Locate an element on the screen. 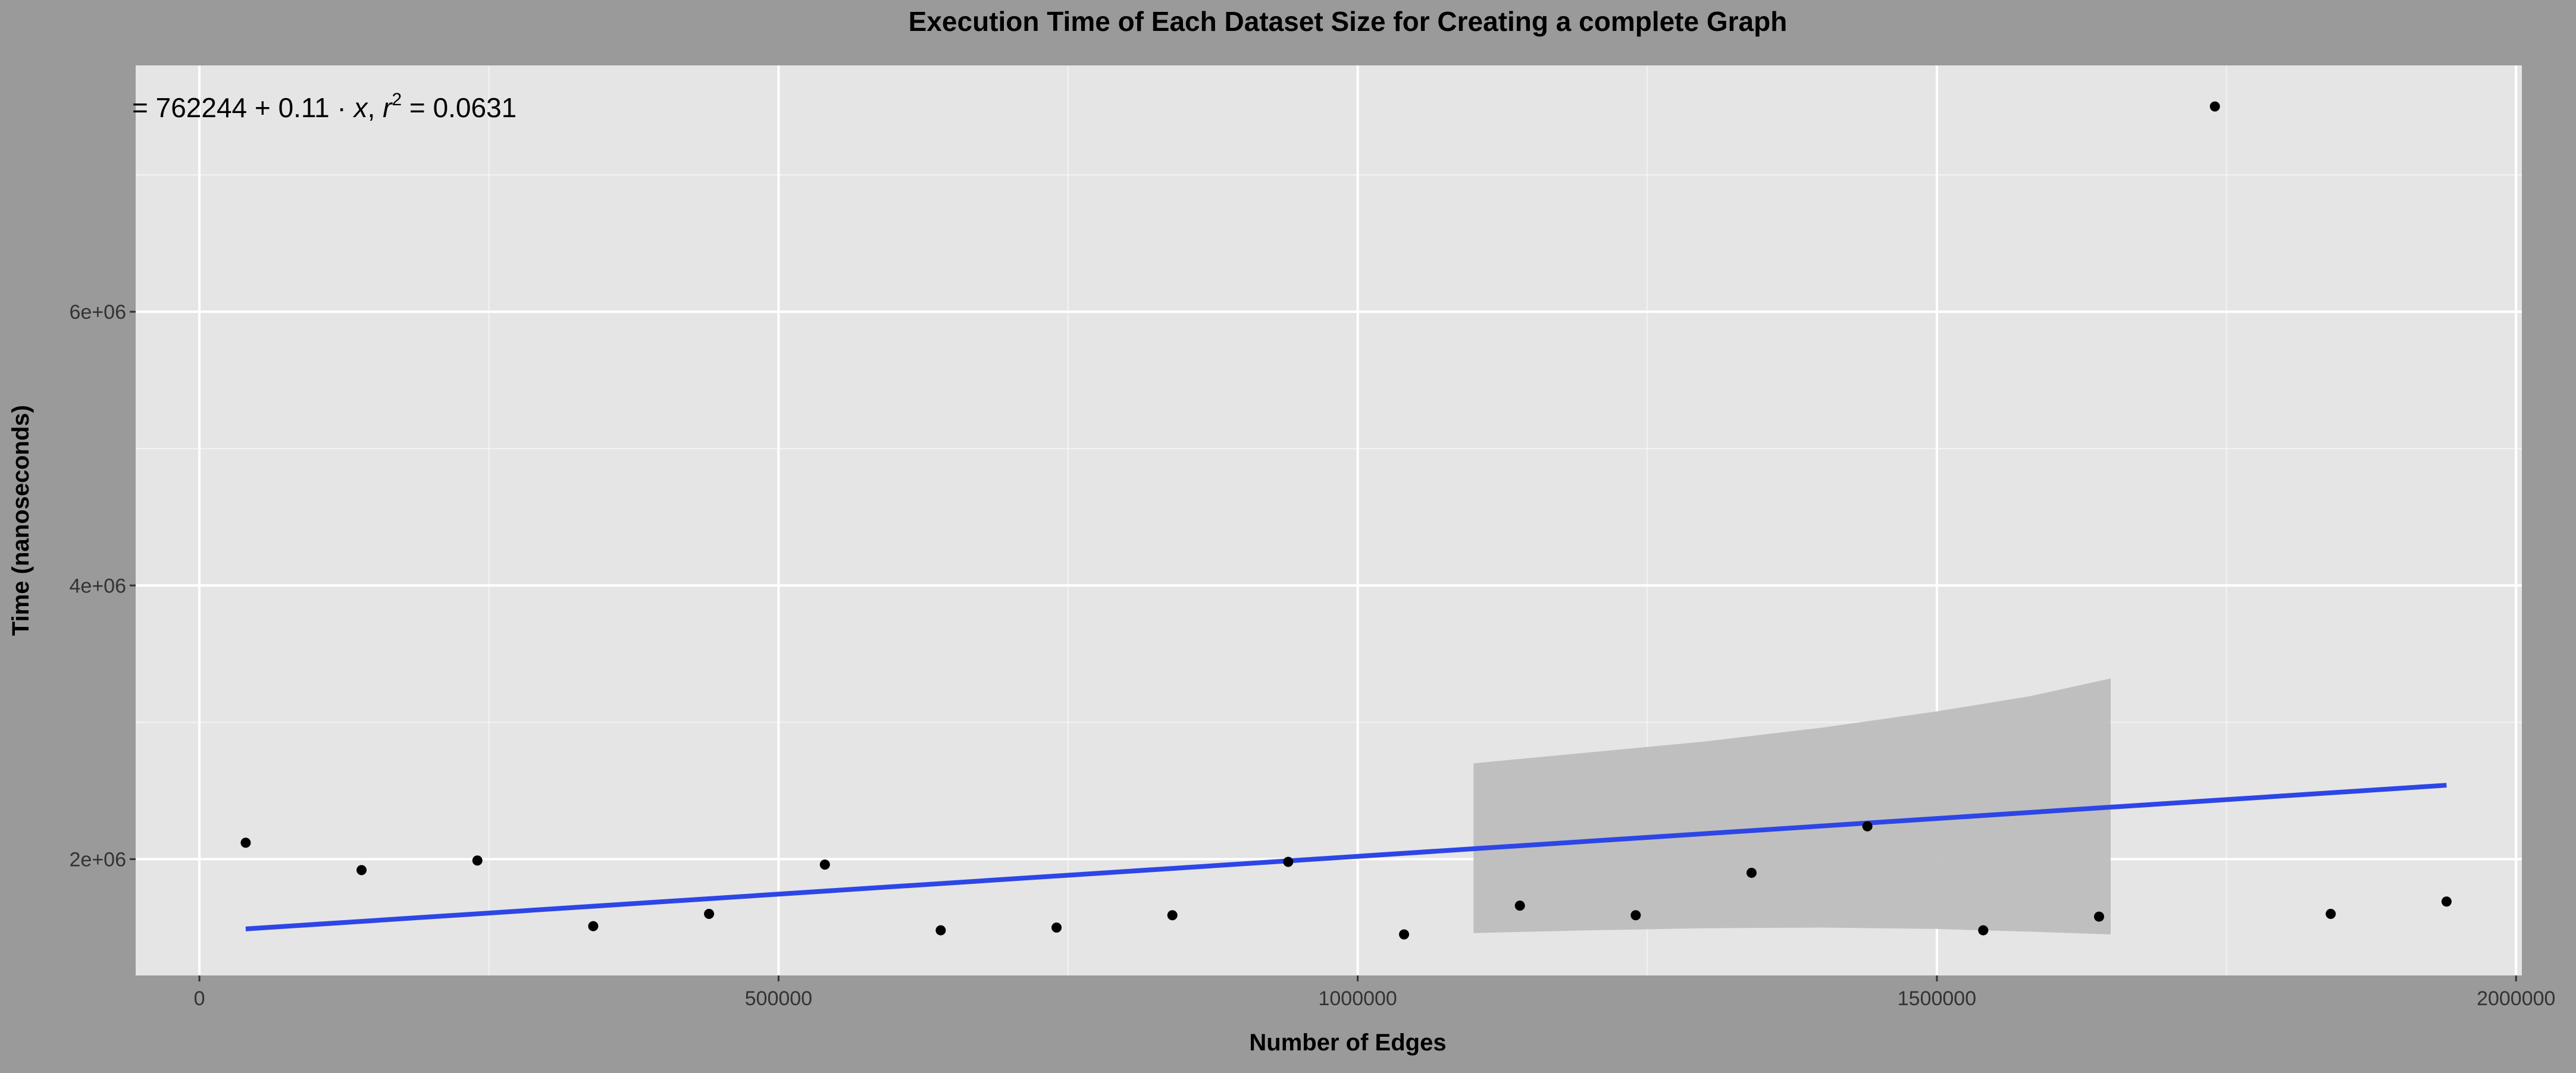 This screenshot has height=1073, width=2576. confidence-band is located at coordinates (1792, 806).